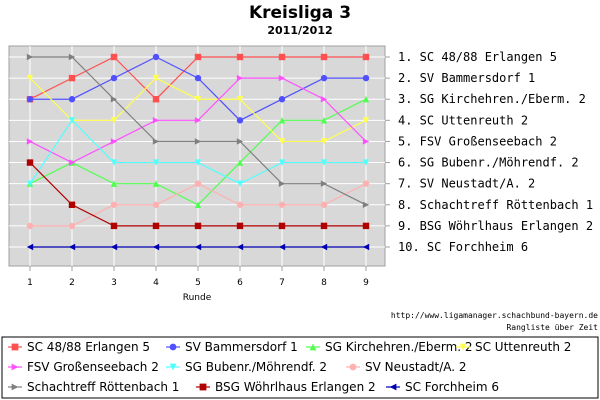  I want to click on rank-label: 4. SC Uttenreuth 2, so click(463, 120).